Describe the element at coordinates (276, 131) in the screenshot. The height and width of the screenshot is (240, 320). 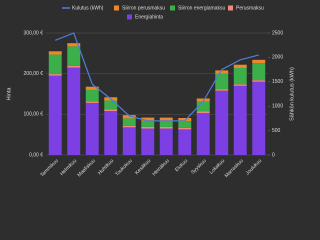
I see `y2-tick-label: 500` at that location.